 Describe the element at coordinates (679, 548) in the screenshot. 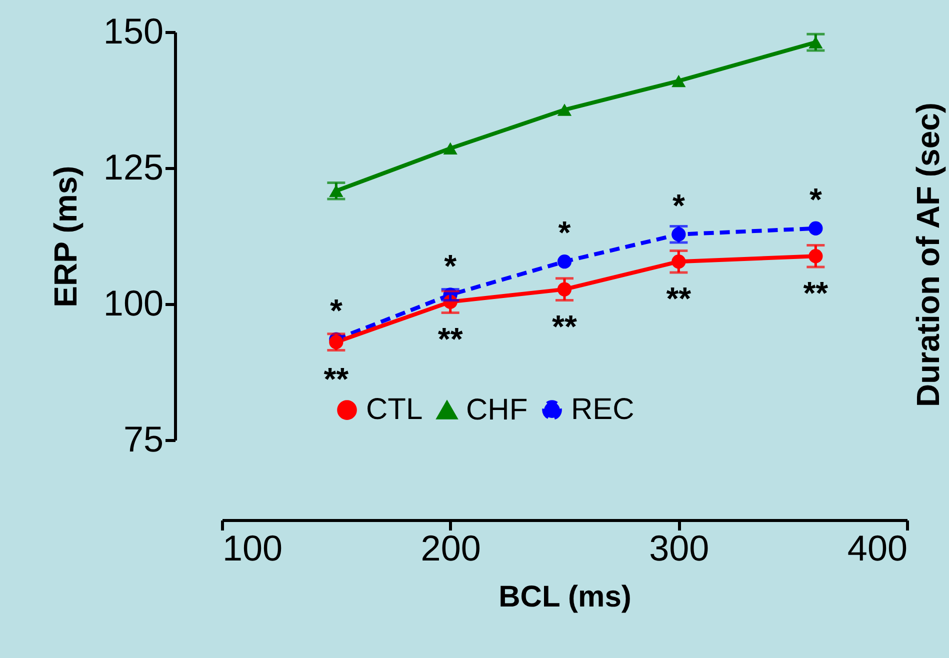

I see `x-tick-label: 300` at that location.